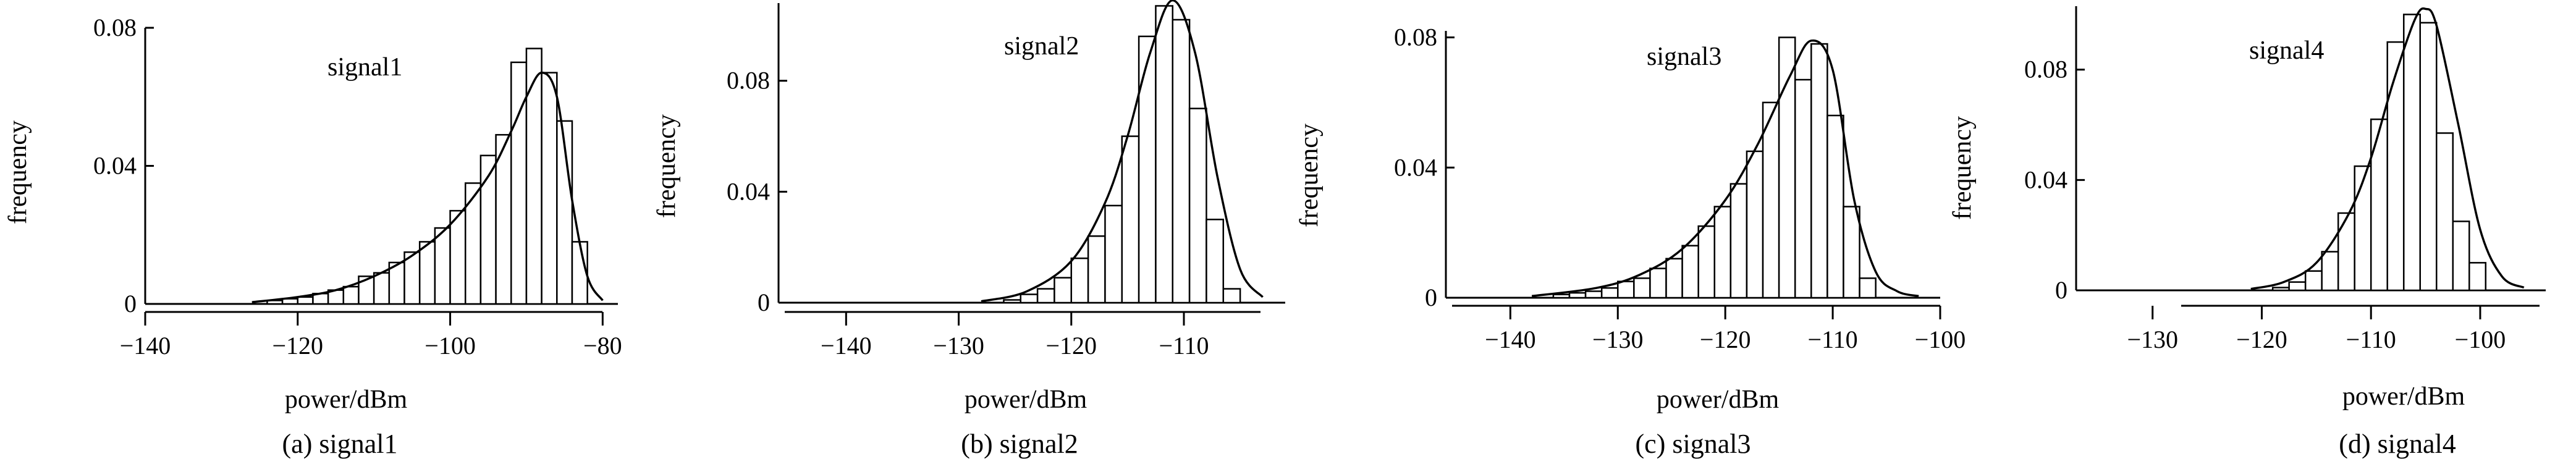 This screenshot has width=2576, height=467. I want to click on x-tick-label: −130, so click(2152, 339).